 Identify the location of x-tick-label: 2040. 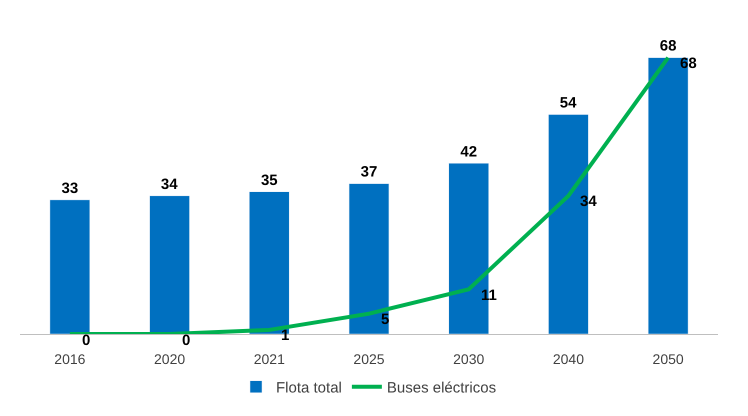
(568, 358).